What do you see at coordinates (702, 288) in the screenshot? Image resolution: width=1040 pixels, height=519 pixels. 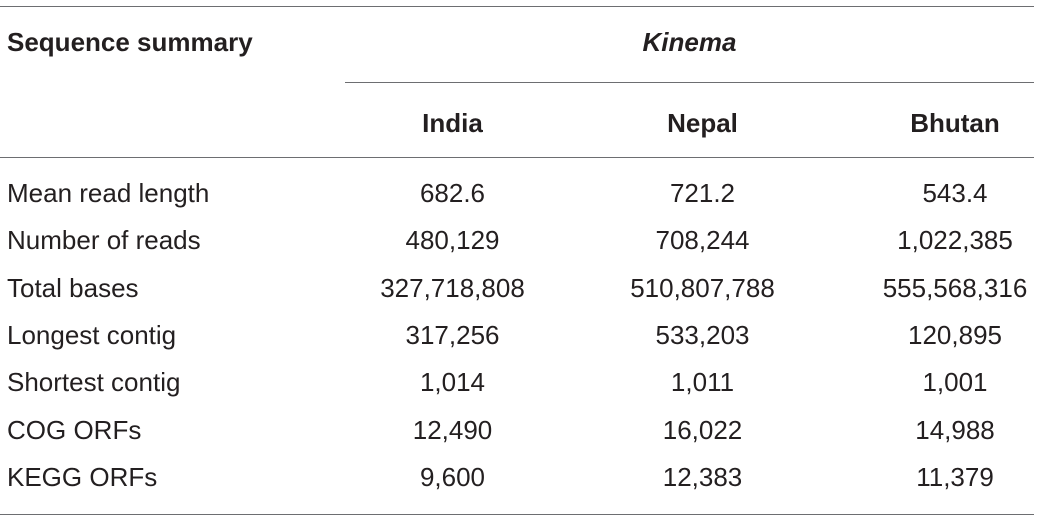 I see `cell-total-bases-nepal: 510,807,788` at bounding box center [702, 288].